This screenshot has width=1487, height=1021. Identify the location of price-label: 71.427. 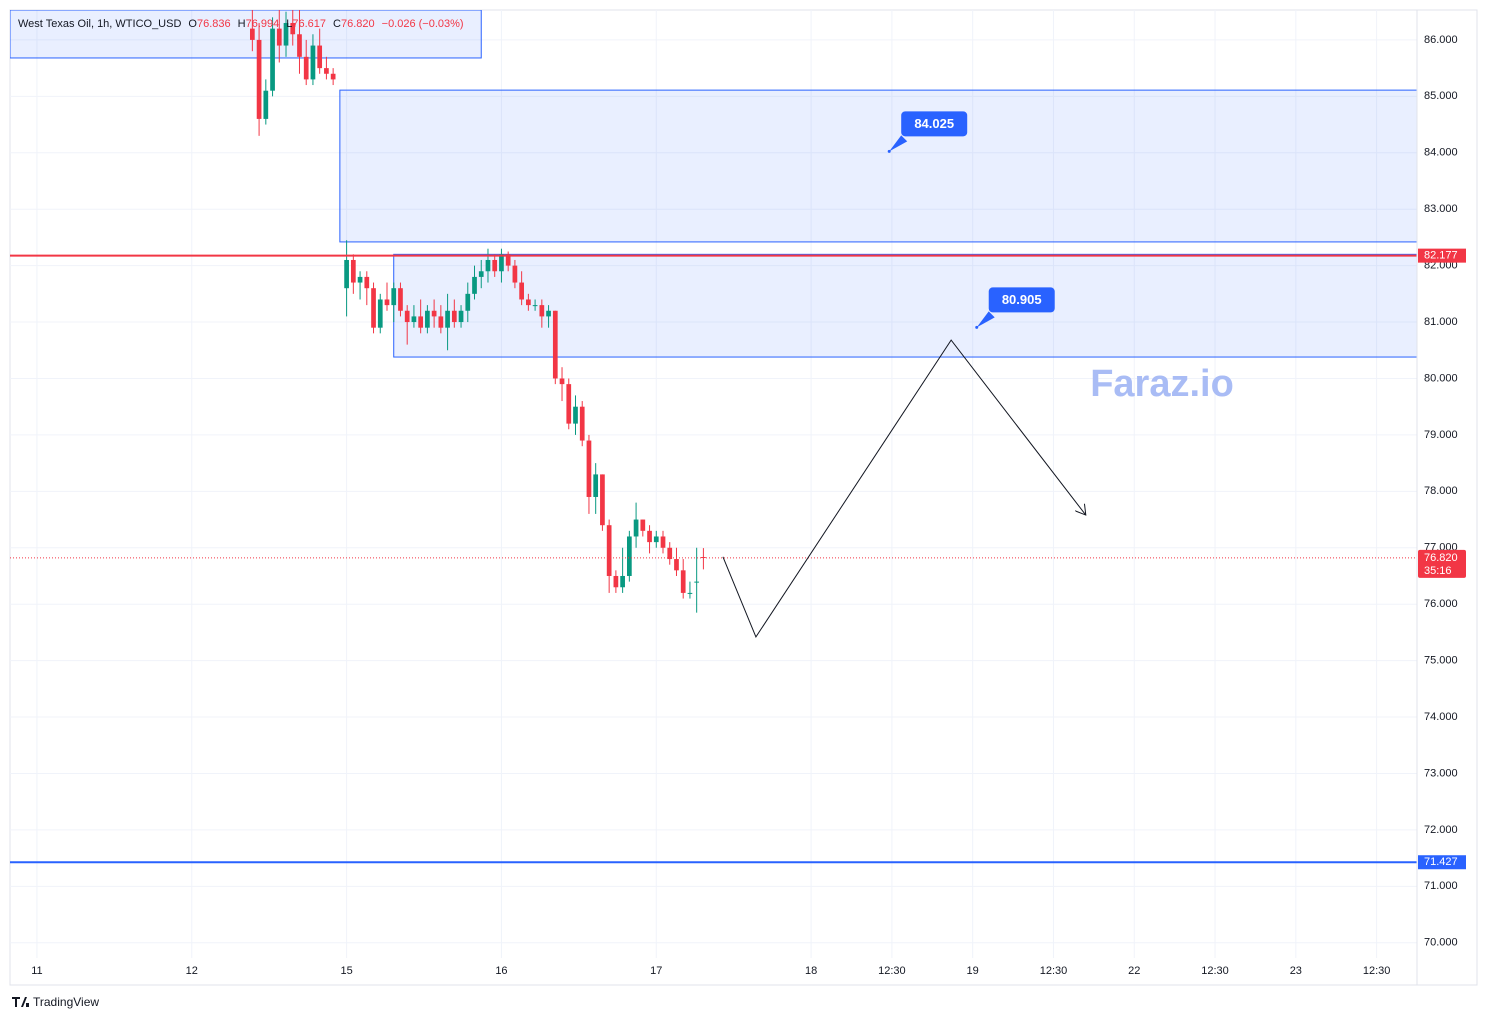
(1441, 862).